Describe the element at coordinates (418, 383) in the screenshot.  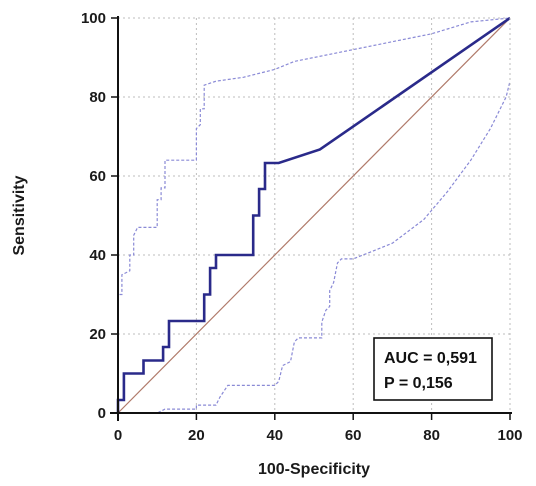
I see `p-value: P = 0,156` at that location.